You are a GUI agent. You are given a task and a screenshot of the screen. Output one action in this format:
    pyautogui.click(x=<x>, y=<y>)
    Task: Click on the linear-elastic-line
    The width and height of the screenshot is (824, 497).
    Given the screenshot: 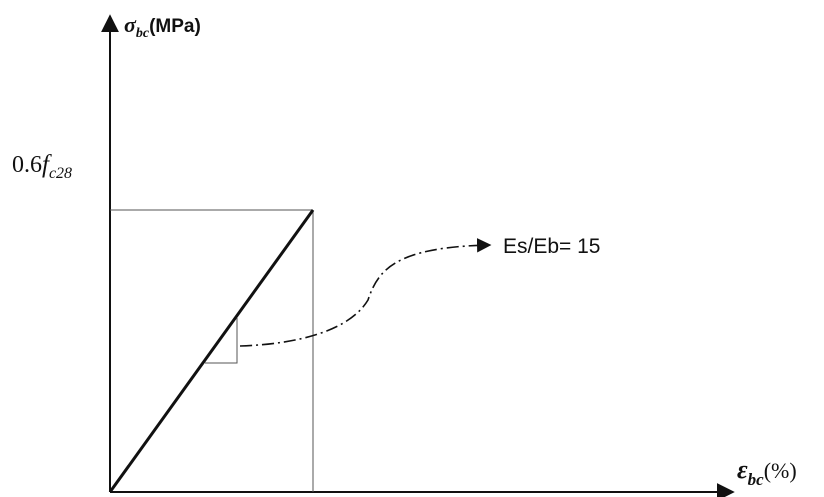 What is the action you would take?
    pyautogui.click(x=211, y=351)
    